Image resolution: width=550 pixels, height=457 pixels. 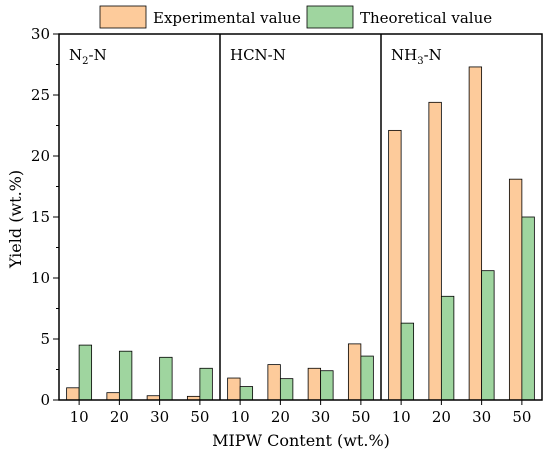 I want to click on y-tick-label: 25, so click(x=40, y=95).